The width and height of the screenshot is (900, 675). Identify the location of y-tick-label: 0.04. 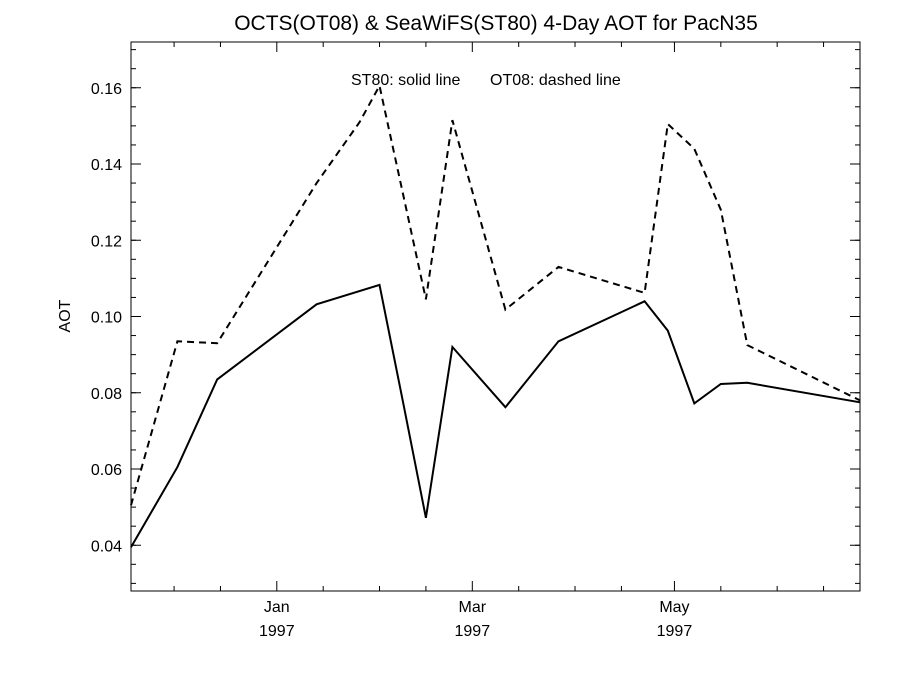
(106, 546).